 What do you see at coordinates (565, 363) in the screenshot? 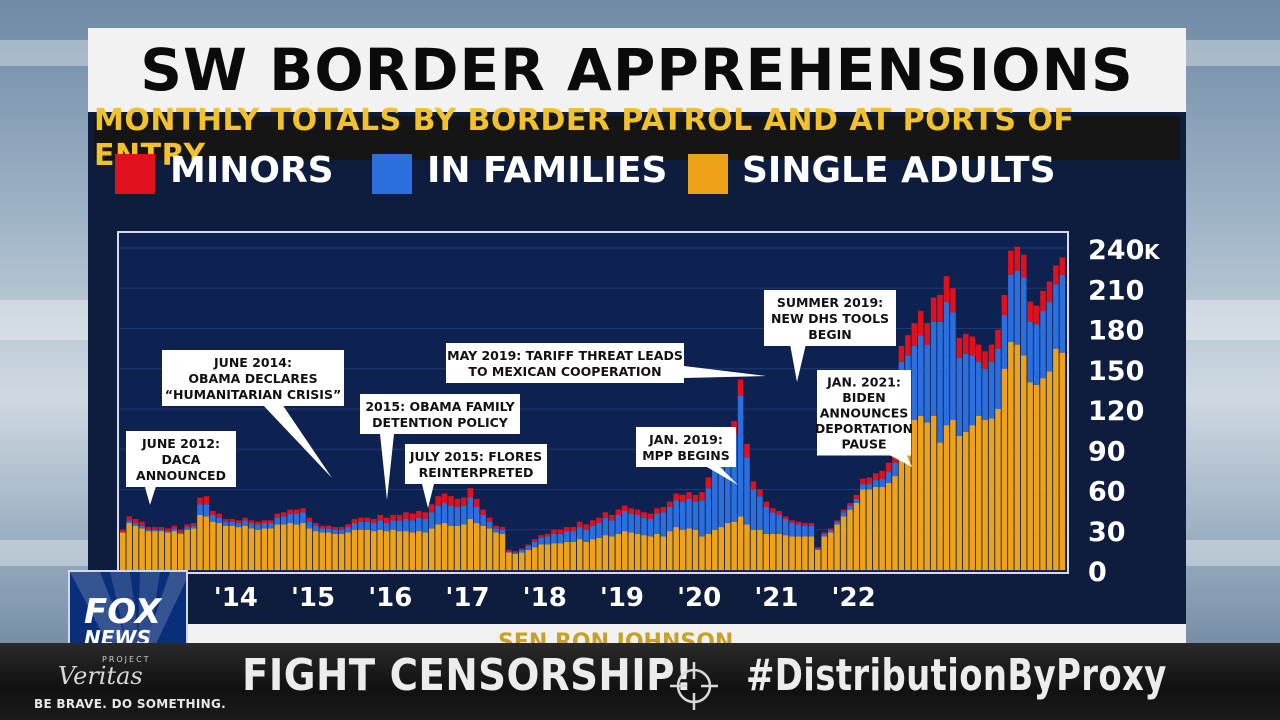
I see `callout-tariff-2019-box` at bounding box center [565, 363].